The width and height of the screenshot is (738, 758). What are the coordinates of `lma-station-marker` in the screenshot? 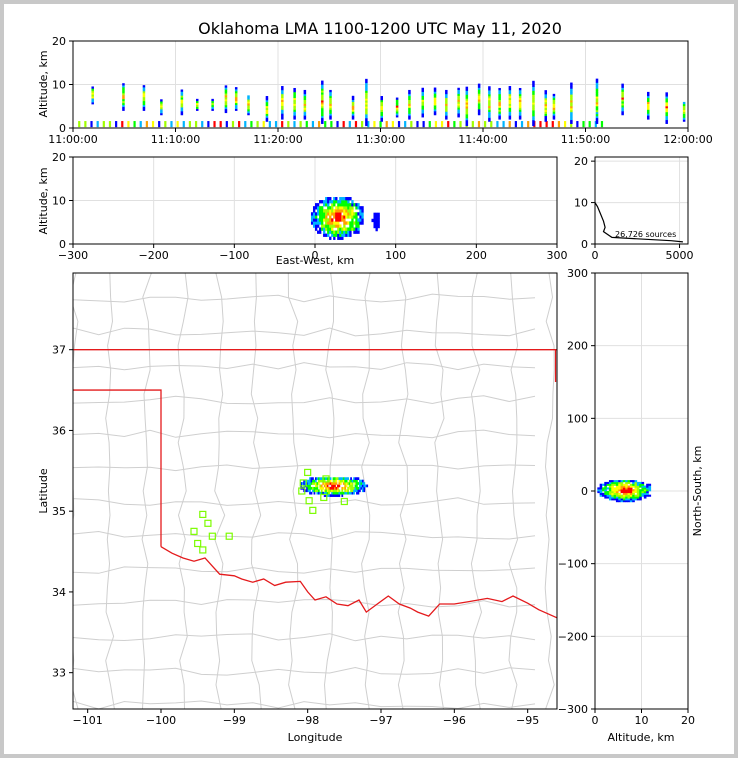 It's located at (313, 510).